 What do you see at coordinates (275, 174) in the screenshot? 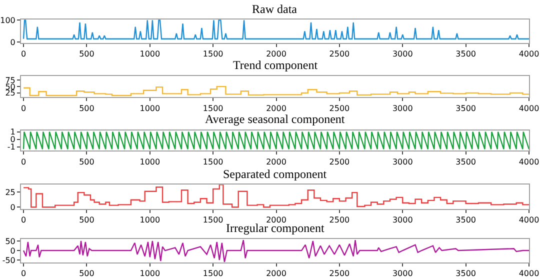
I see `chart-title: Separated component` at bounding box center [275, 174].